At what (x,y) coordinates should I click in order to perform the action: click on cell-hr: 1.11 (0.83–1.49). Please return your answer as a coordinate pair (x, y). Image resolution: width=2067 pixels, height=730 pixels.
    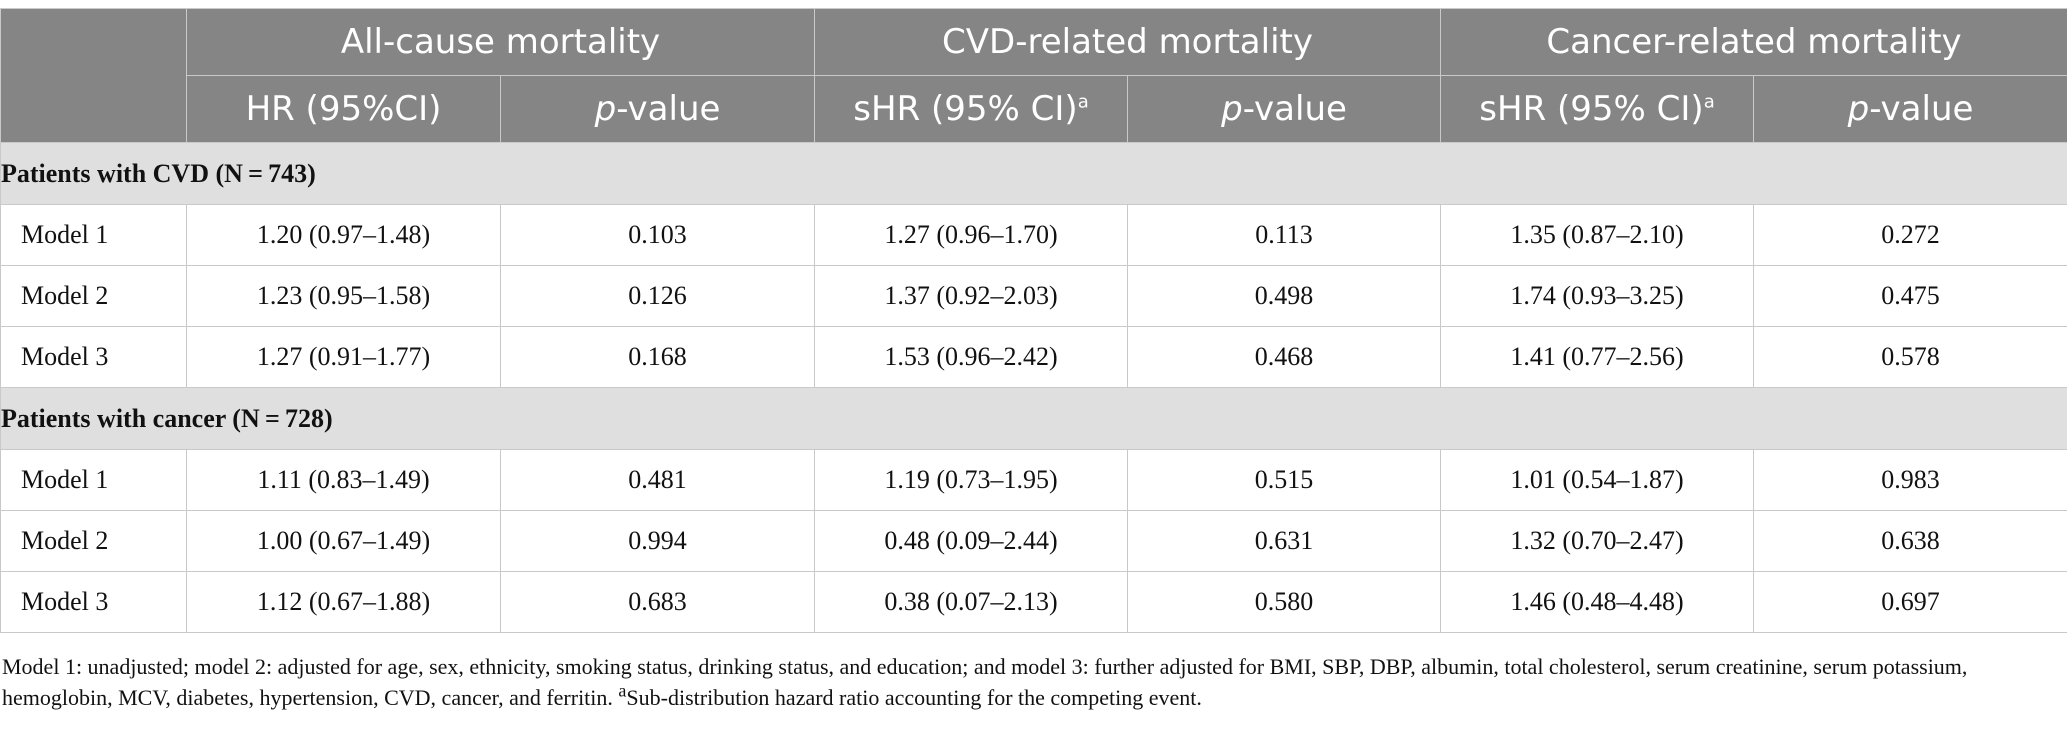
    Looking at the image, I should click on (343, 480).